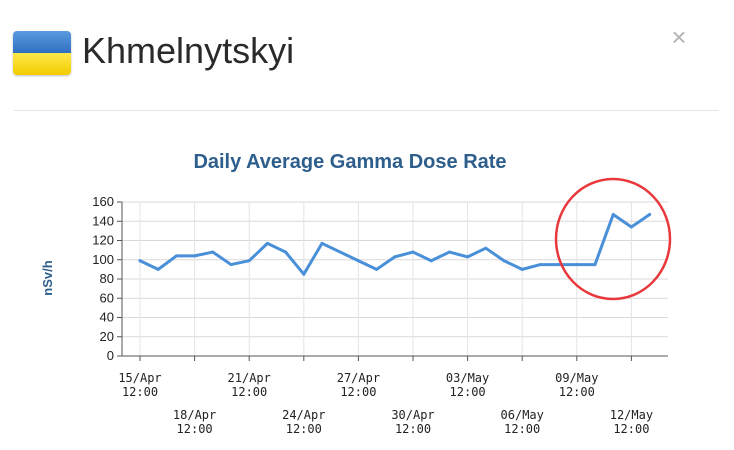 Image resolution: width=734 pixels, height=450 pixels. What do you see at coordinates (613, 239) in the screenshot?
I see `highlight-circle` at bounding box center [613, 239].